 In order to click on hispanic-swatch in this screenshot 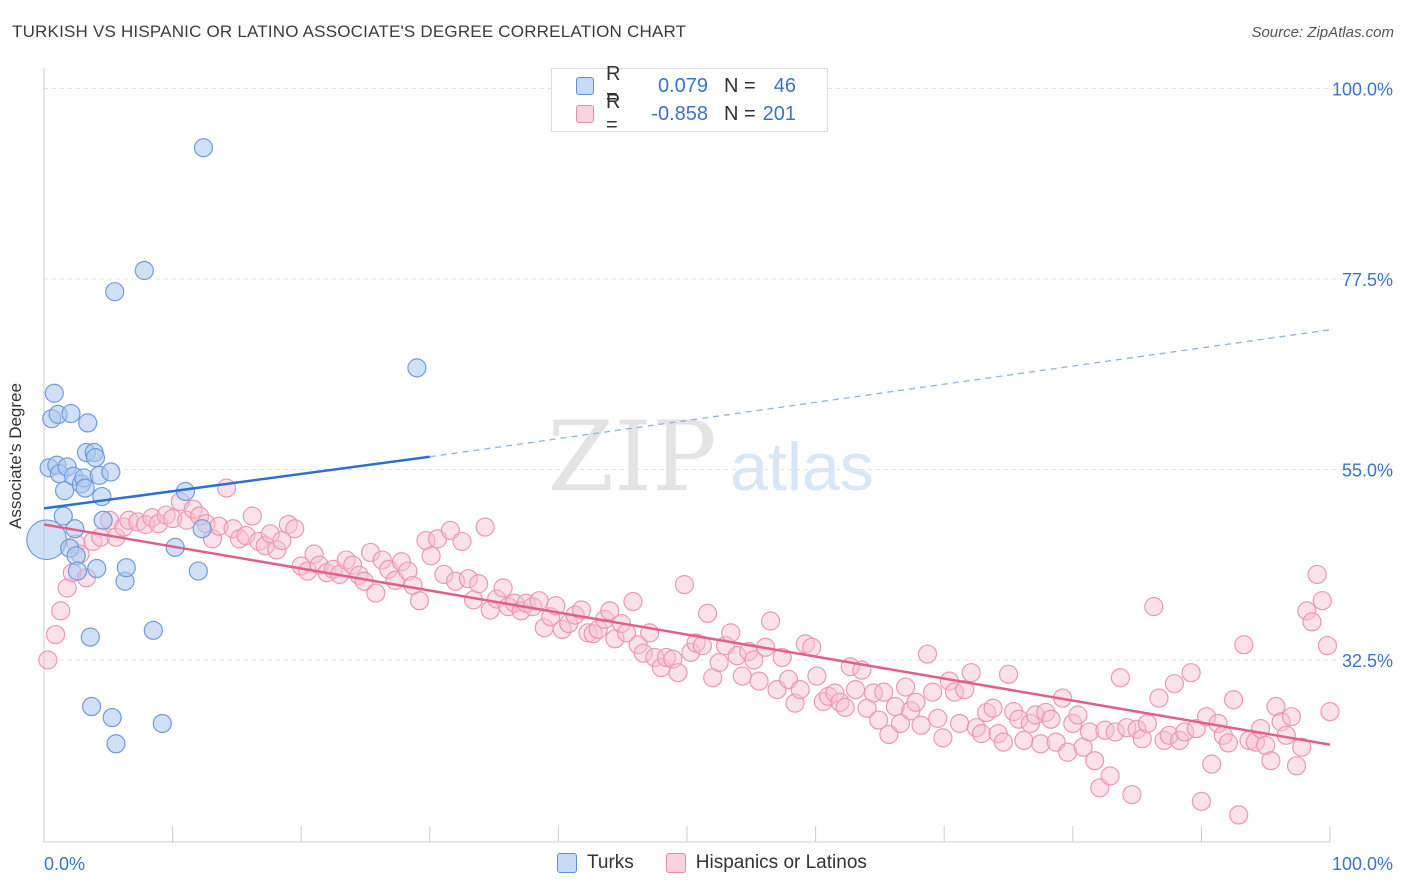, I will do `click(585, 114)`.